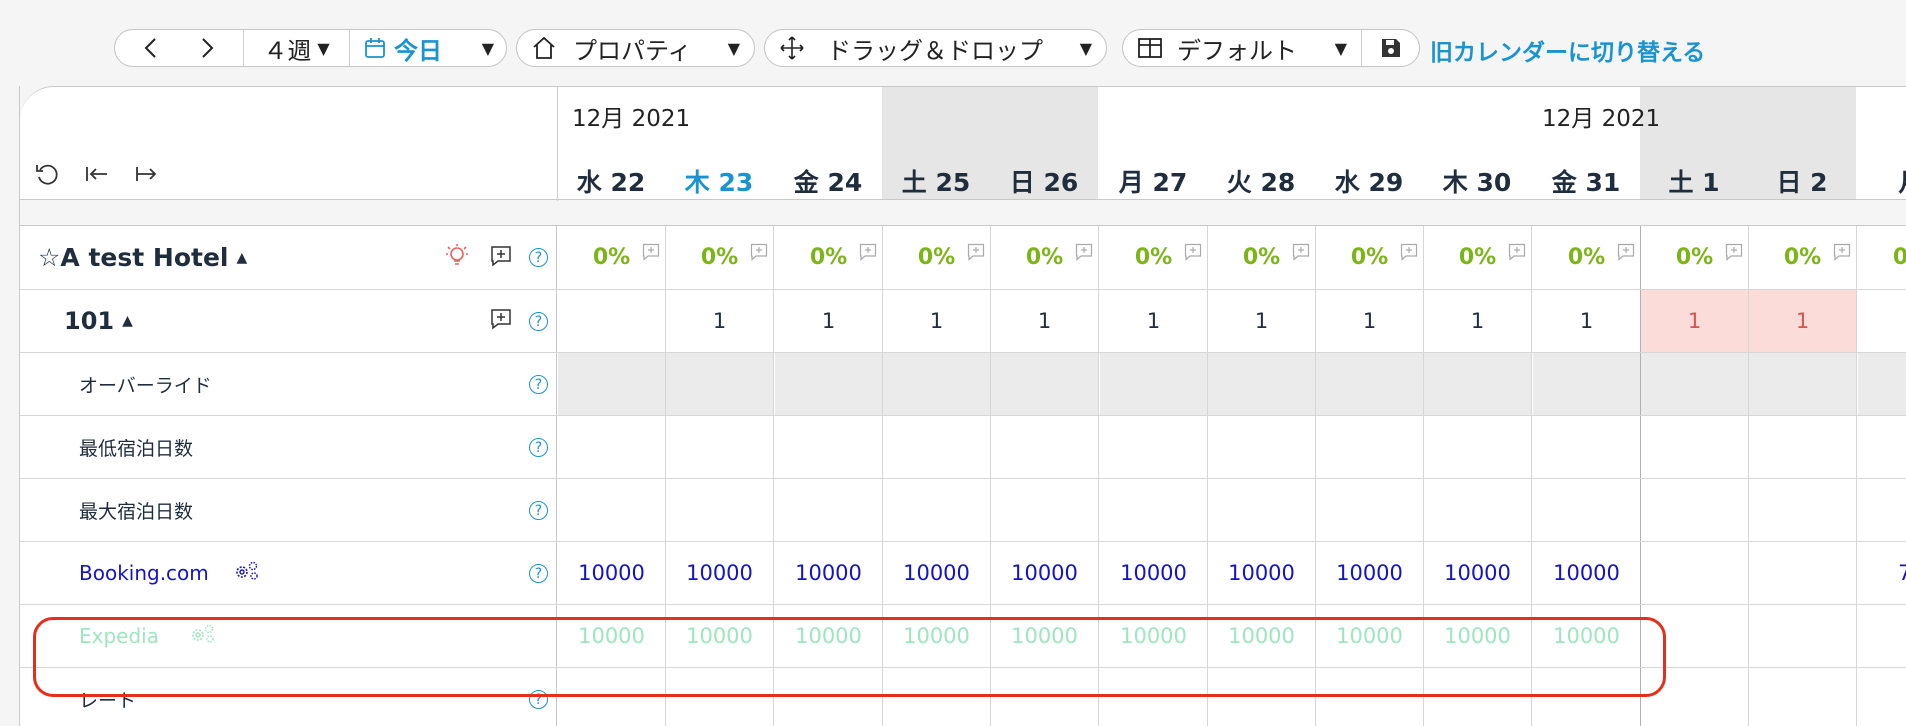 The height and width of the screenshot is (726, 1906). Describe the element at coordinates (89, 321) in the screenshot. I see `room-name: 101` at that location.